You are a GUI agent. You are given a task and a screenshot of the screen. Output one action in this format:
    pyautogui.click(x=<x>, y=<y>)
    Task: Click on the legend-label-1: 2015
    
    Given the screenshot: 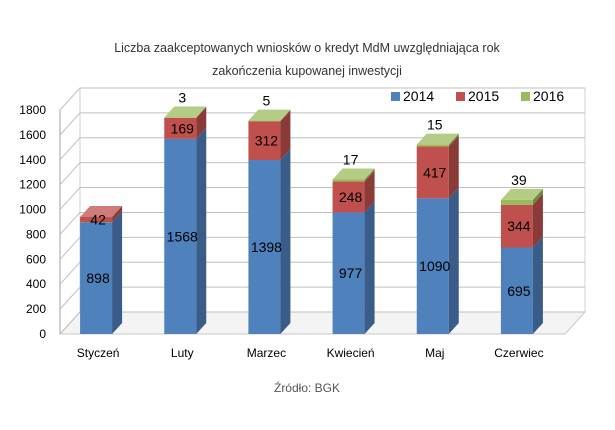 What is the action you would take?
    pyautogui.click(x=483, y=96)
    